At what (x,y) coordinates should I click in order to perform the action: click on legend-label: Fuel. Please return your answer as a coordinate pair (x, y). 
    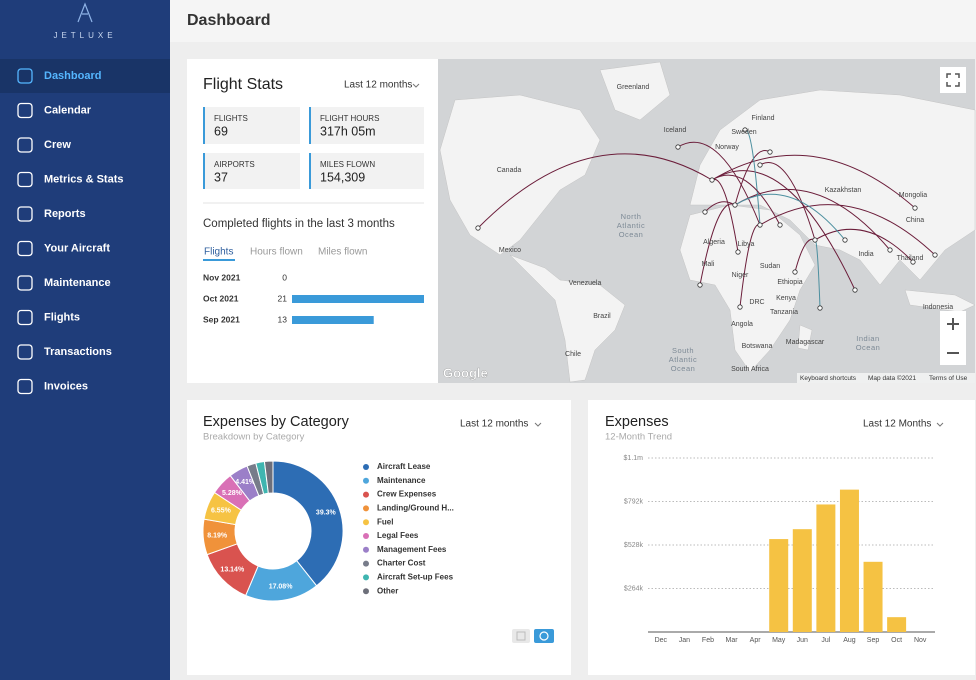
    Looking at the image, I should click on (385, 521).